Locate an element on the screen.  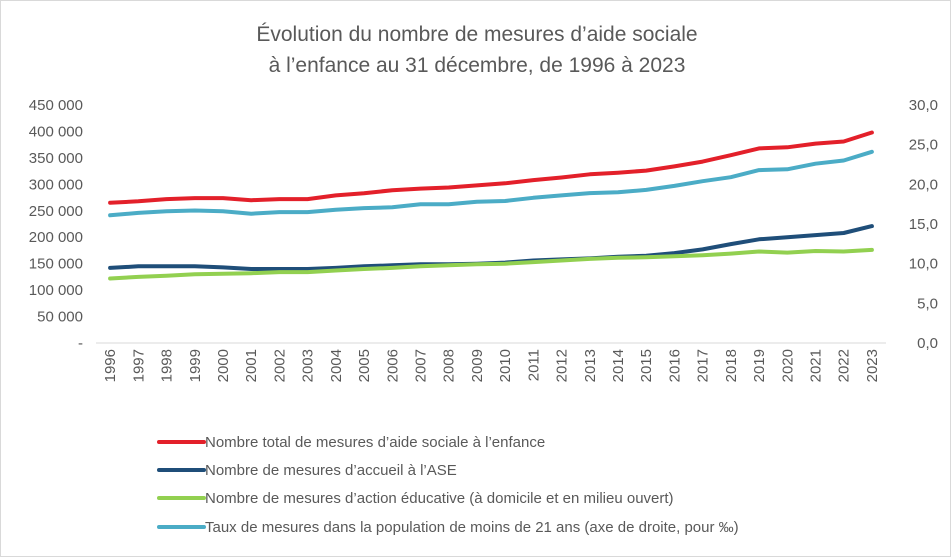
legend-label-2: Nombre de mesures d’accueil à l’ASE is located at coordinates (331, 470).